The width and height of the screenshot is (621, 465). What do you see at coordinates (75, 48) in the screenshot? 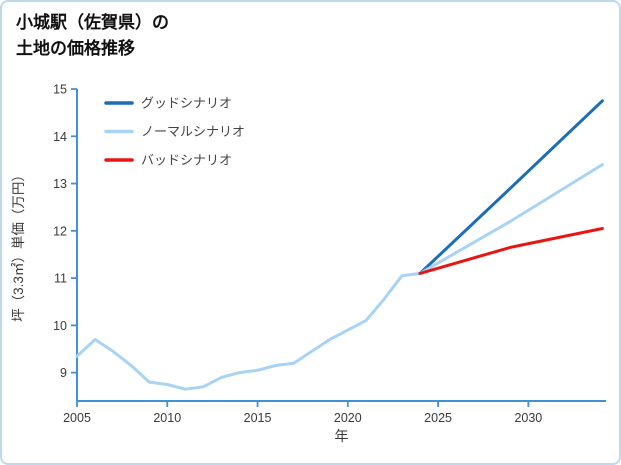
I see `page-title-line2: 土地の価格推移` at bounding box center [75, 48].